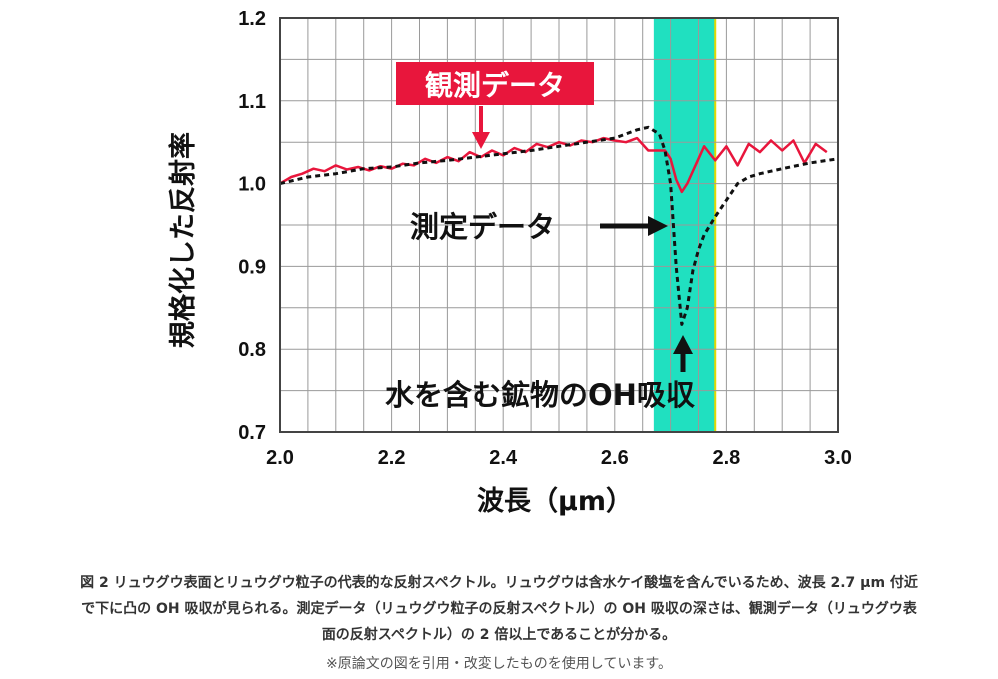  I want to click on observed-label-box, so click(495, 83).